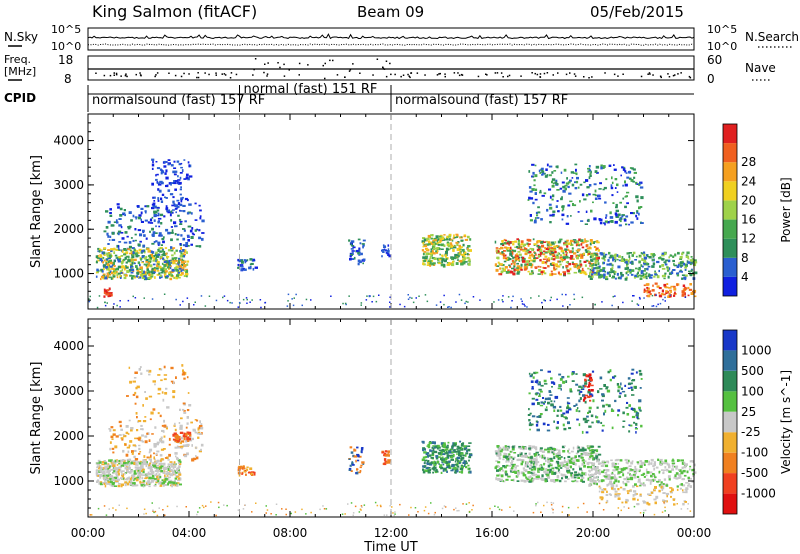 The width and height of the screenshot is (800, 554). What do you see at coordinates (391, 68) in the screenshot?
I see `freq-strip-frame` at bounding box center [391, 68].